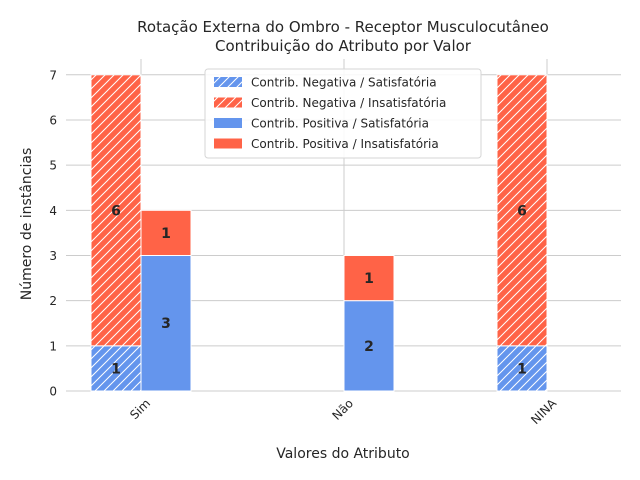 This screenshot has width=640, height=480. I want to click on y-tick-label: 5, so click(53, 166).